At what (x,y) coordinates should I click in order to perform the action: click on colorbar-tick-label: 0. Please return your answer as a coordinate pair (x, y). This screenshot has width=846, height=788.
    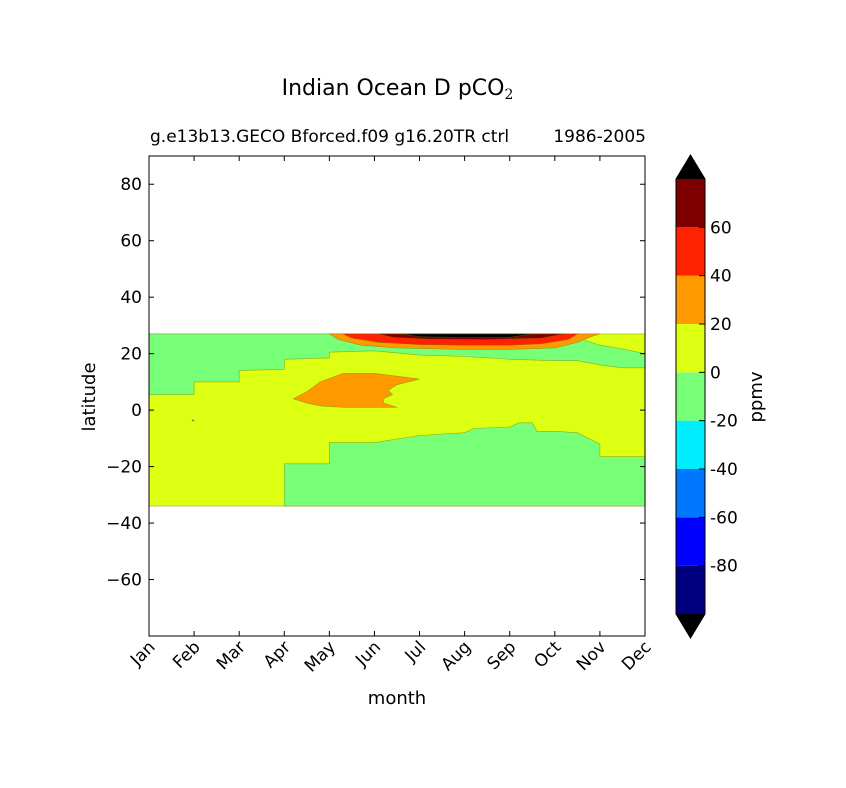
    Looking at the image, I should click on (715, 373).